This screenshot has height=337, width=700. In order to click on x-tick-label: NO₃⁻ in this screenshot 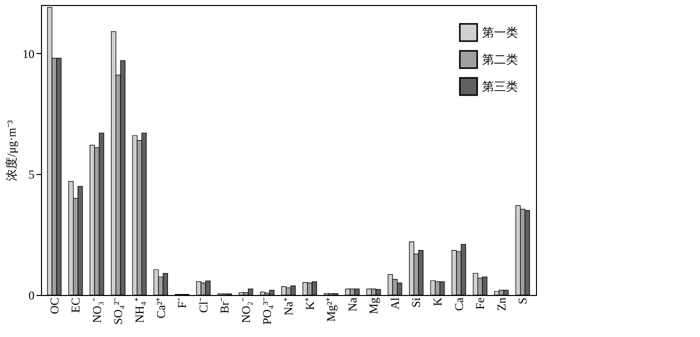, I will do `click(97, 311)`.